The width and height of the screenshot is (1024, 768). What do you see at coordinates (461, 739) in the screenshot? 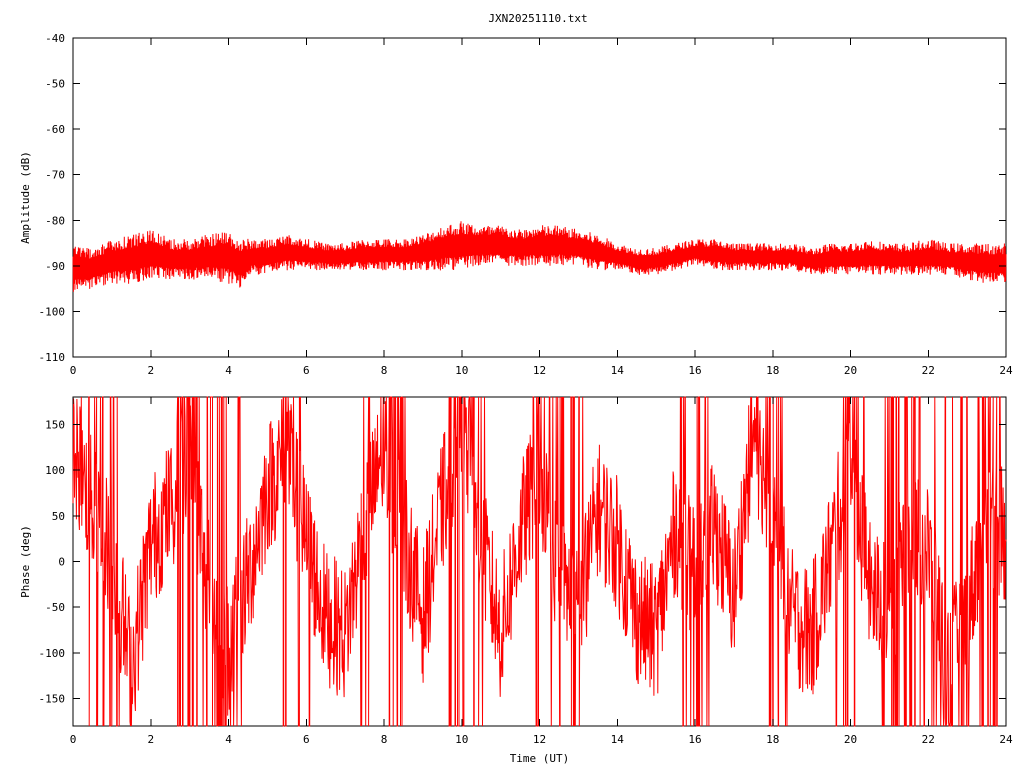
I see `phase-x-tick-label: 10` at bounding box center [461, 739].